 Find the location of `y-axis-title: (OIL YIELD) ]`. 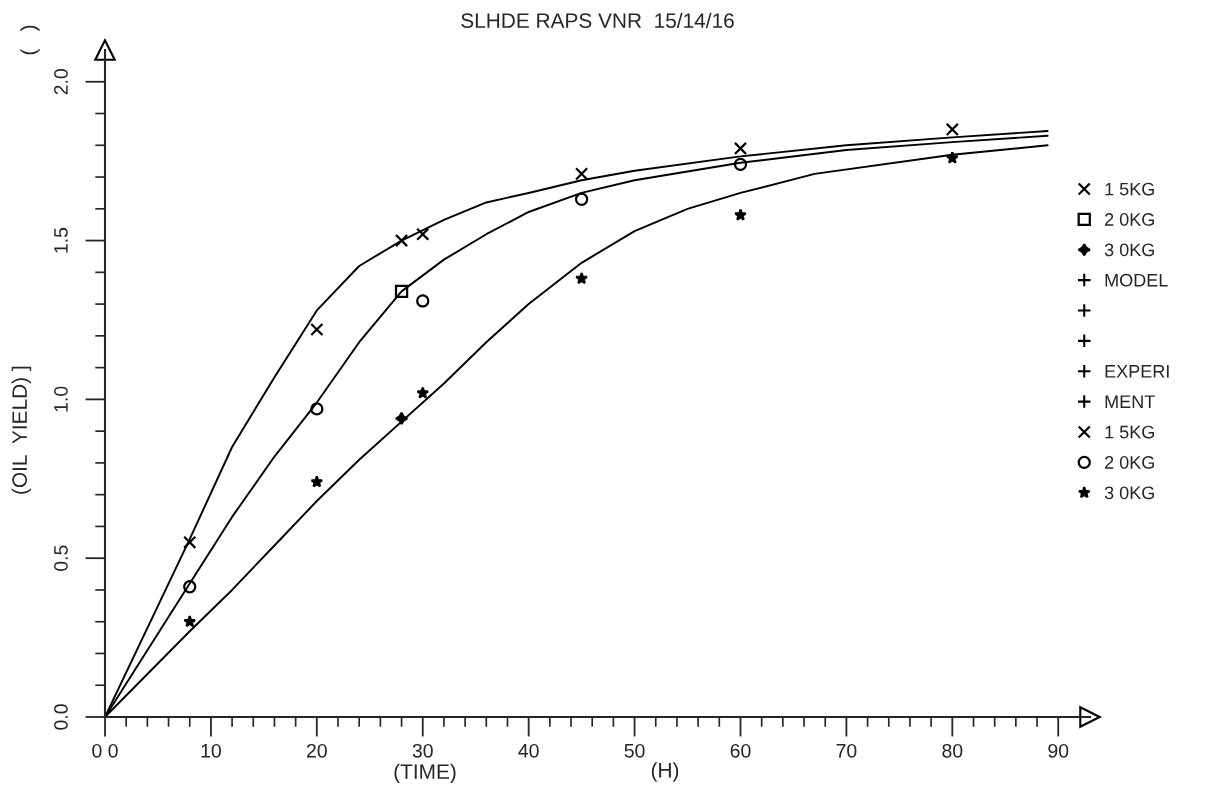

y-axis-title: (OIL YIELD) ] is located at coordinates (21, 430).